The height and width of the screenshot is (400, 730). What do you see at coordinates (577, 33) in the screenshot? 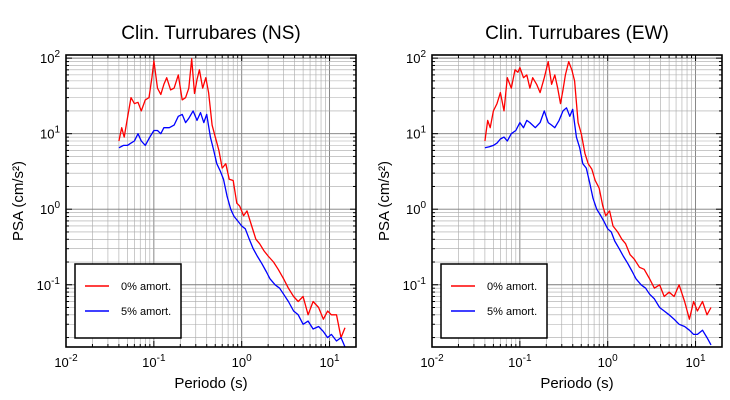
I see `chart-title: Clin. Turrubares (EW)` at bounding box center [577, 33].